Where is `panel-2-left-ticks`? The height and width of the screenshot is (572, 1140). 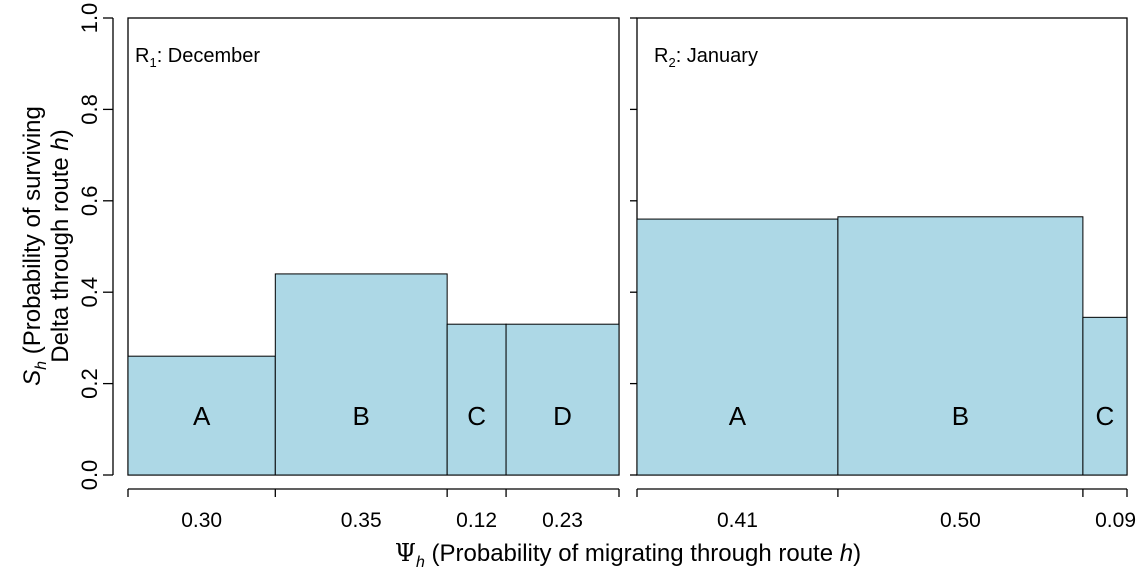
panel-2-left-ticks is located at coordinates (633, 246).